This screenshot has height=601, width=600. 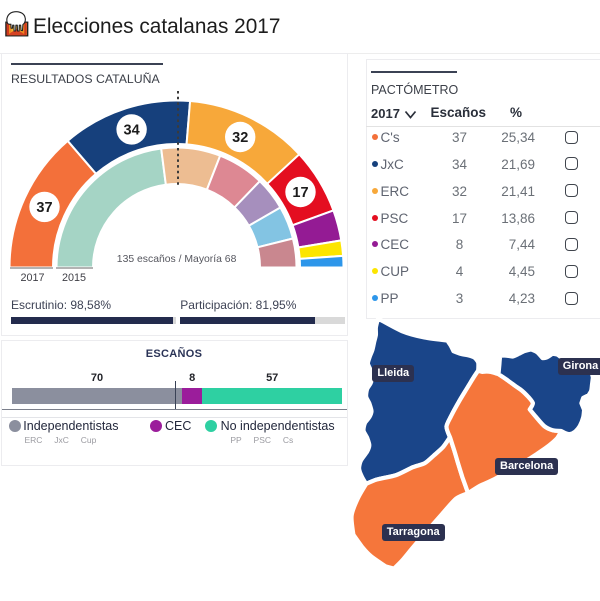 What do you see at coordinates (44, 208) in the screenshot?
I see `svg-text: 37` at bounding box center [44, 208].